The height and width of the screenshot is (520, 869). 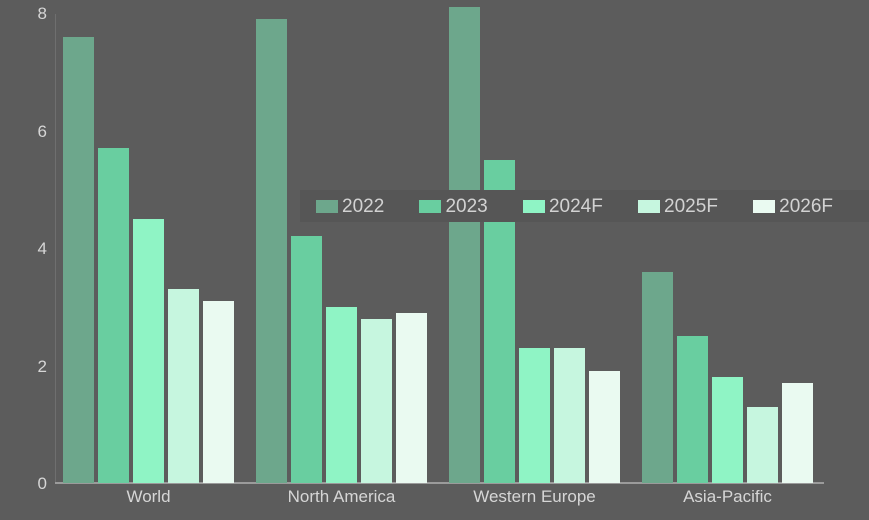 I want to click on legend-entry-2026f: 2026F, so click(x=793, y=206).